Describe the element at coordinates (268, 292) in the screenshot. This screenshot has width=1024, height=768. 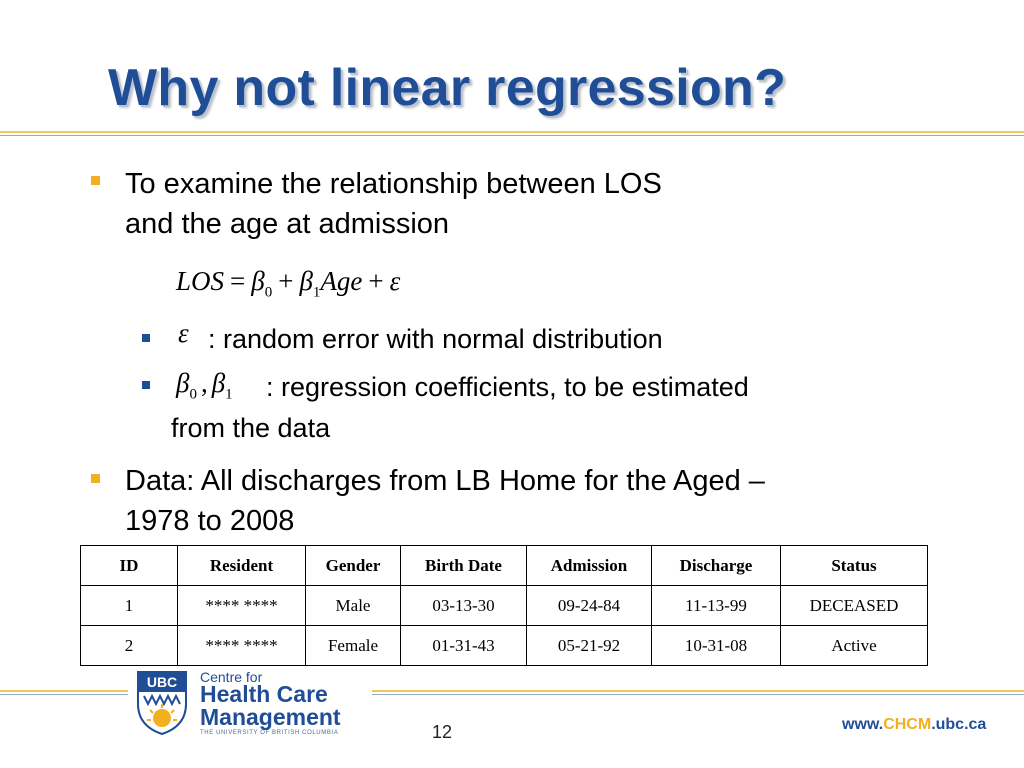
I see `eq-sub0: 0` at that location.